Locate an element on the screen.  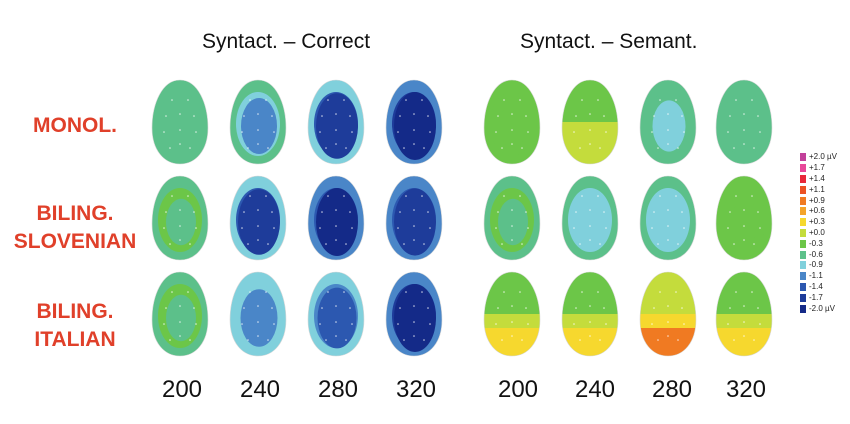
legend-label: -0.6 is located at coordinates (816, 254).